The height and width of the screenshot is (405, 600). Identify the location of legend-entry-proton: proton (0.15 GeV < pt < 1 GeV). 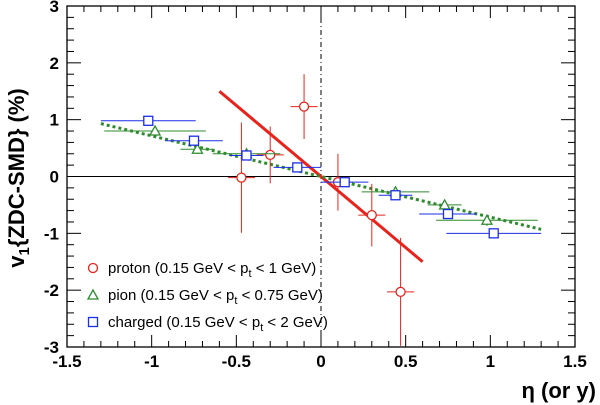
(201, 270).